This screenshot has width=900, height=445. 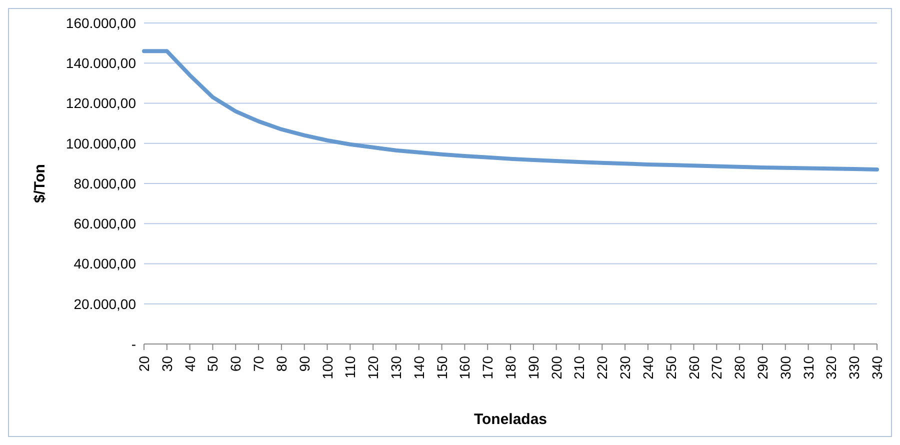 What do you see at coordinates (808, 368) in the screenshot?
I see `x-tick-label: 310` at bounding box center [808, 368].